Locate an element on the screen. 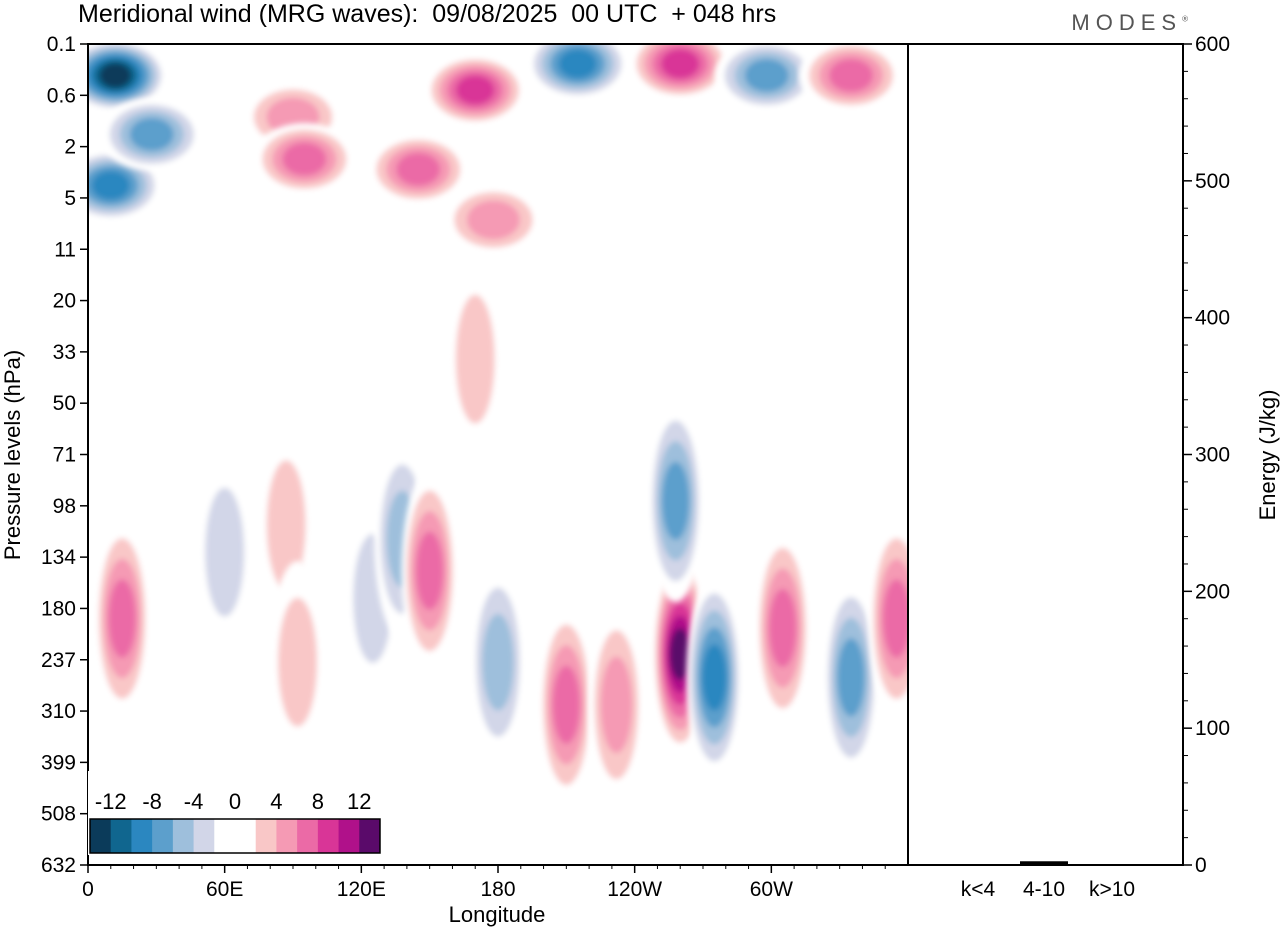 This screenshot has width=1280, height=930. energy-category-label: k>10 is located at coordinates (1112, 889).